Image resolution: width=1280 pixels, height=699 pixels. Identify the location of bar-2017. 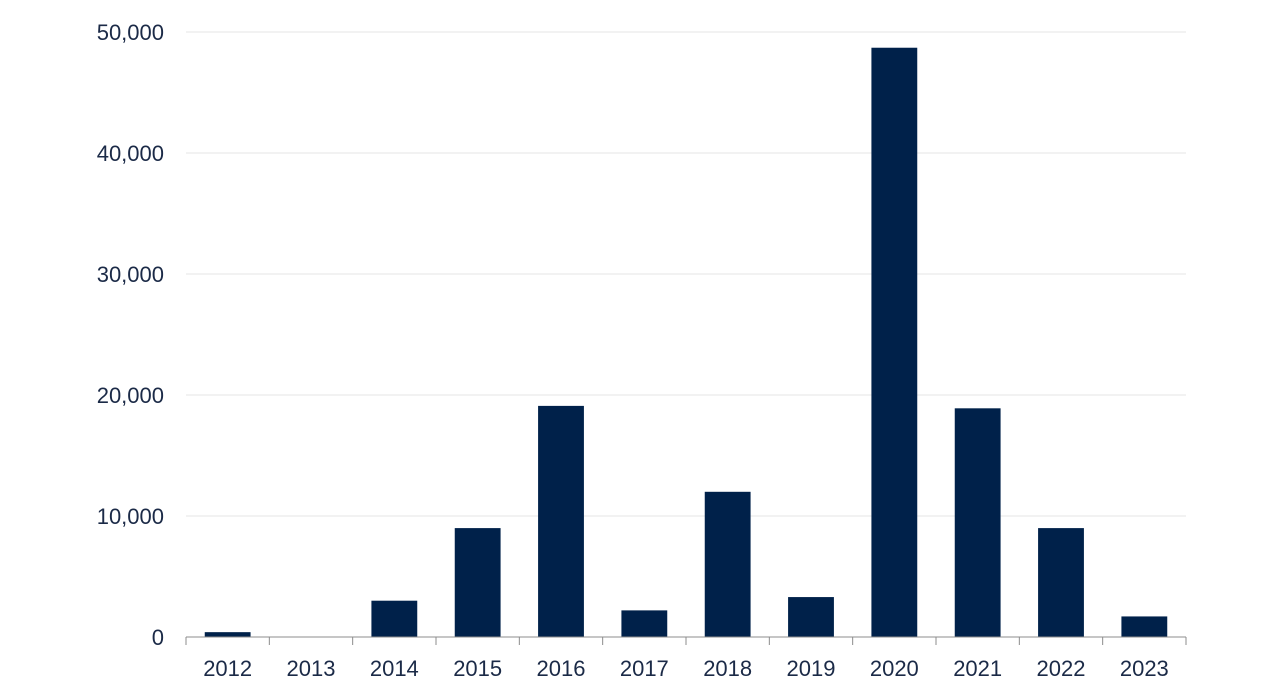
(644, 623).